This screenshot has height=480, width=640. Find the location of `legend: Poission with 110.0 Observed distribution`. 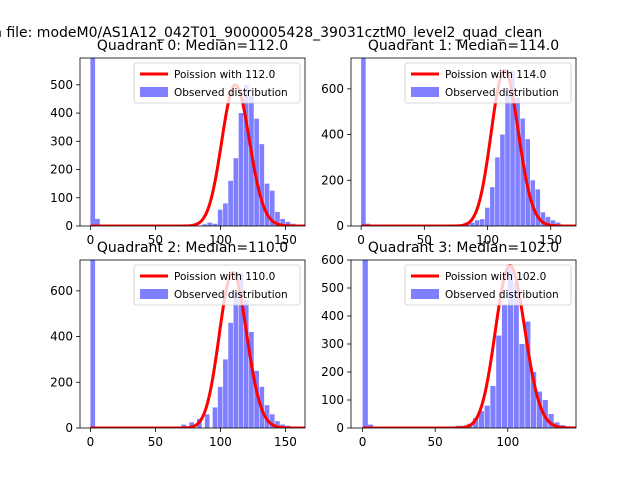

legend: Poission with 110.0 Observed distribution is located at coordinates (217, 285).